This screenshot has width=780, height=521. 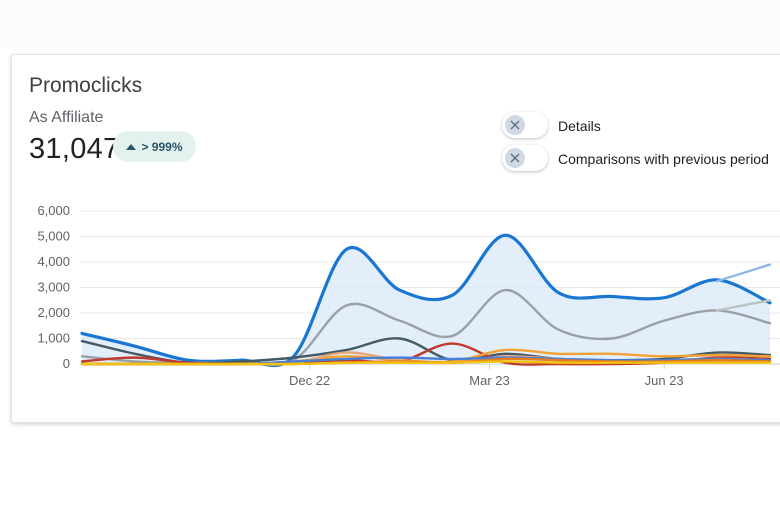 What do you see at coordinates (162, 146) in the screenshot?
I see `change-badge-label: > 999%` at bounding box center [162, 146].